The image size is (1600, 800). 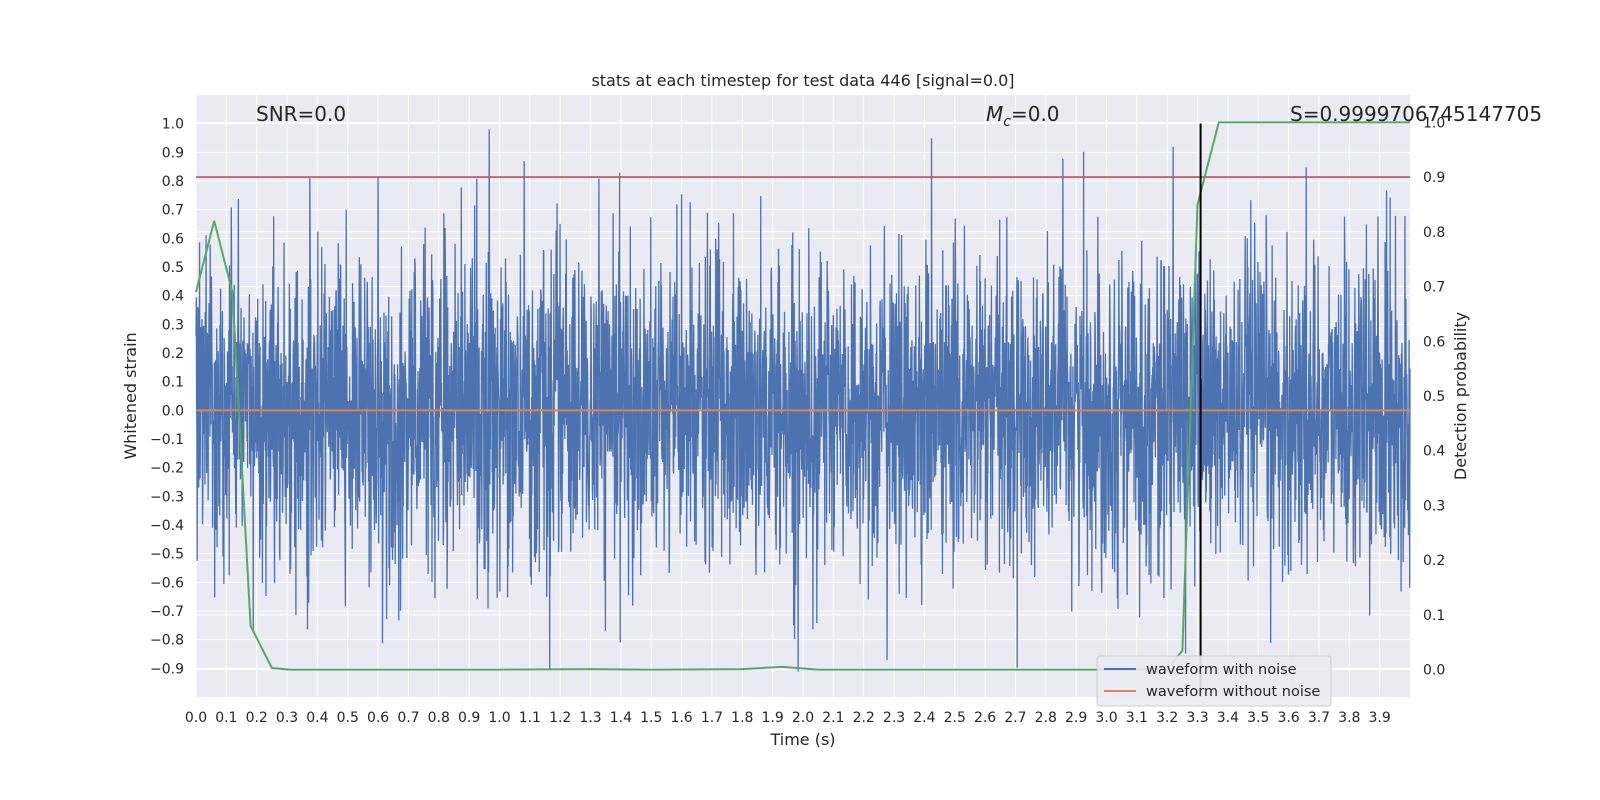 I want to click on y2-tick-label: 0.7, so click(x=1434, y=288).